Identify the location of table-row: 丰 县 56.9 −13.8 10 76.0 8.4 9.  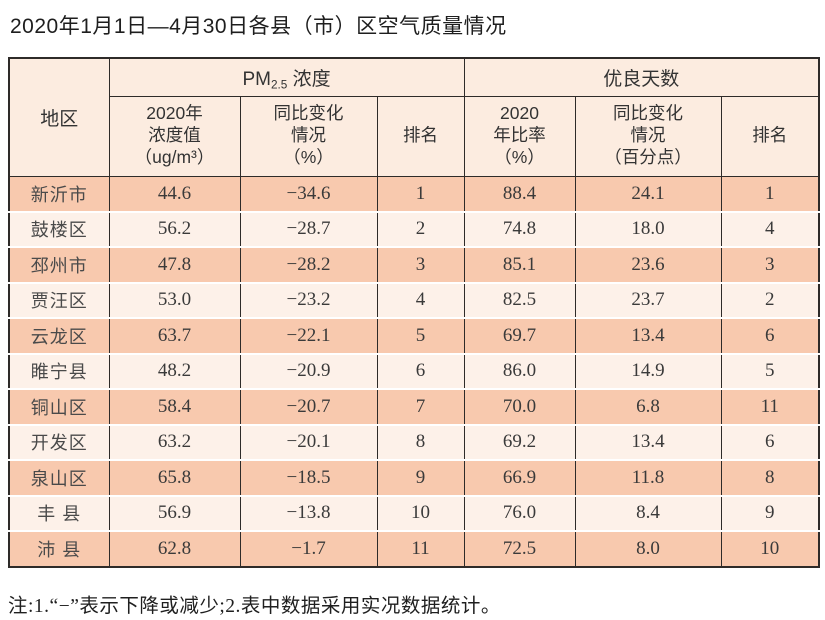
(414, 512).